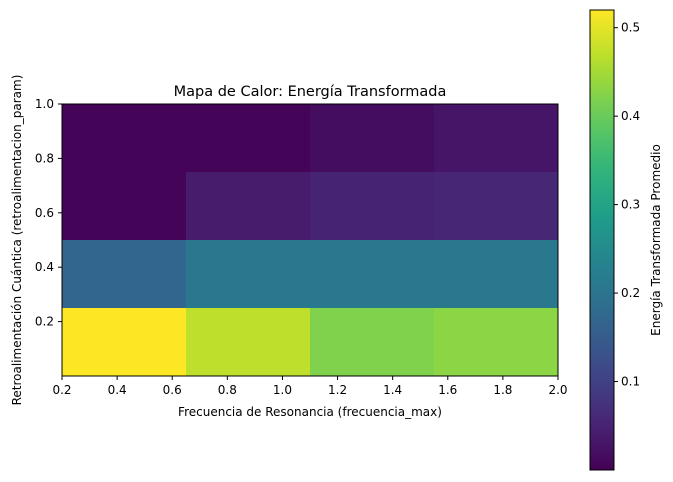 This screenshot has width=673, height=482. I want to click on y-tick-label: 0.2, so click(44, 322).